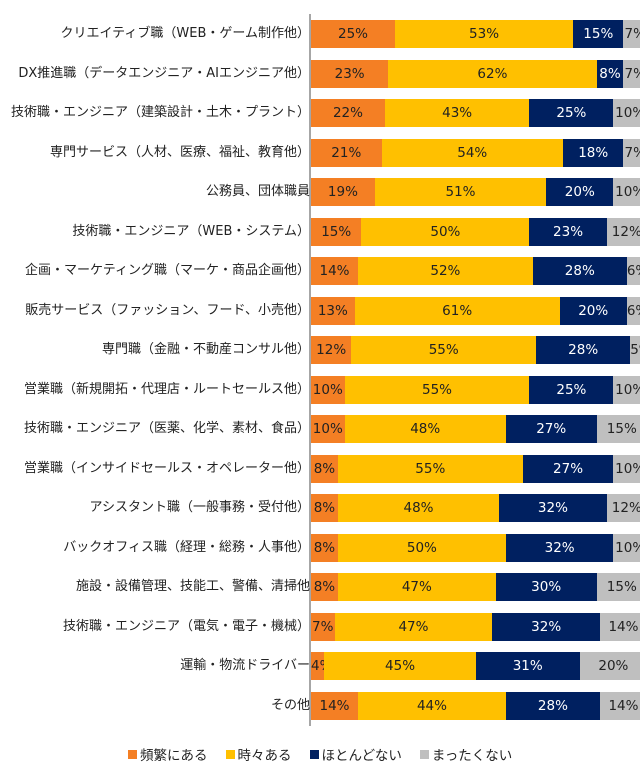 The height and width of the screenshot is (778, 640). Describe the element at coordinates (527, 666) in the screenshot. I see `data-label: 31%` at that location.